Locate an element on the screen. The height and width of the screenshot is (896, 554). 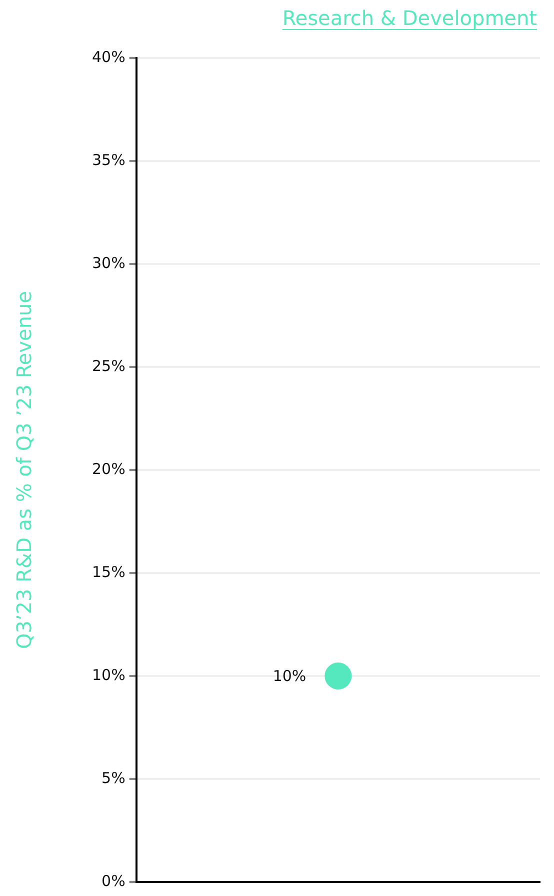
y-tick-label: 0% is located at coordinates (114, 881).